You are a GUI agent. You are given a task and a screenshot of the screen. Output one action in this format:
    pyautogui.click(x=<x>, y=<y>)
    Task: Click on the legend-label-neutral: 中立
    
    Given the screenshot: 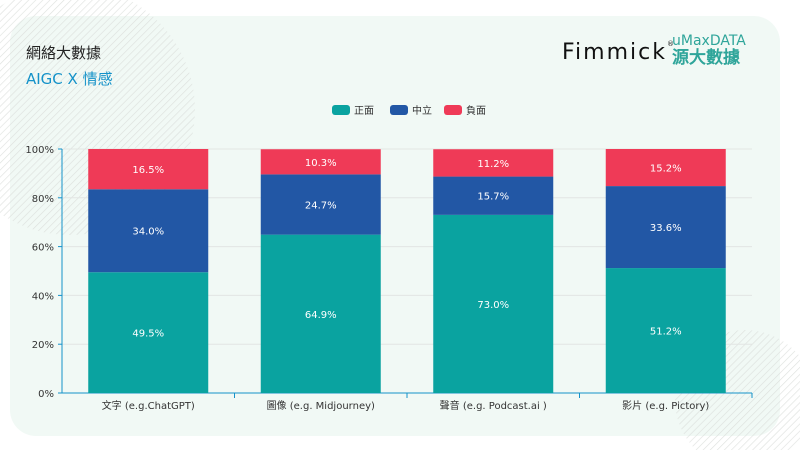 What is the action you would take?
    pyautogui.click(x=422, y=110)
    